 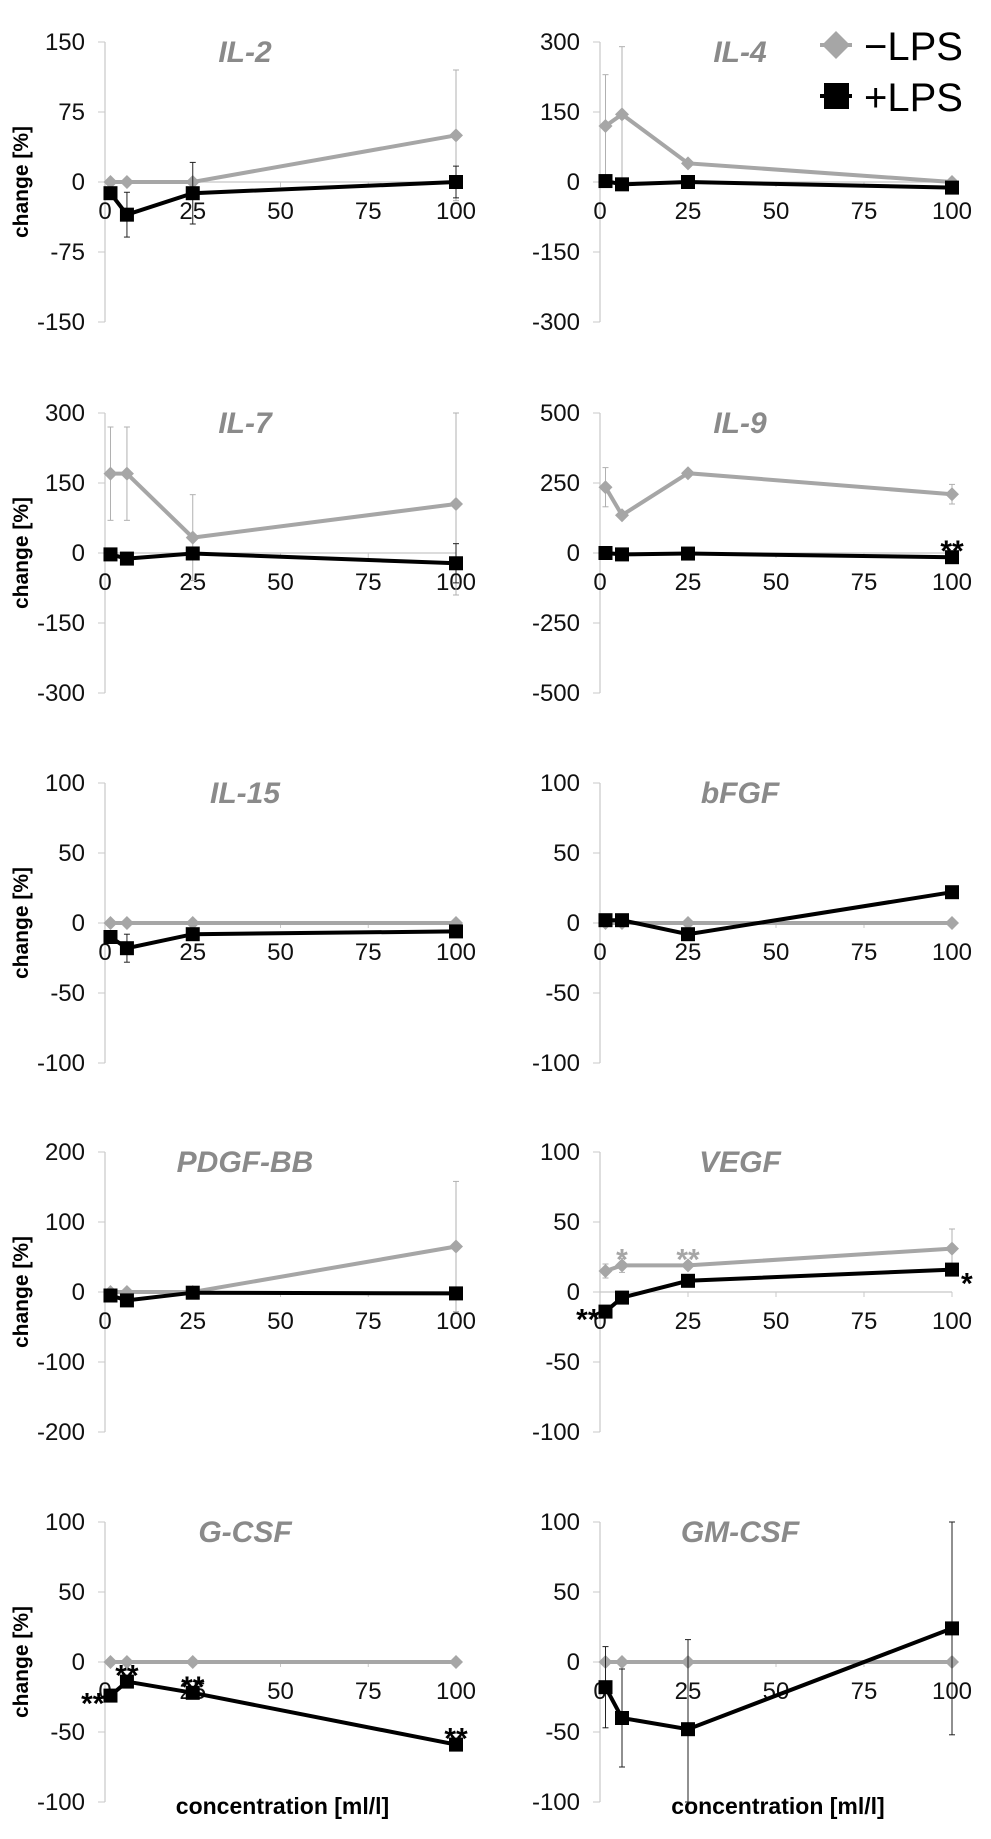 What do you see at coordinates (777, 1806) in the screenshot?
I see `x-axis-label: concentration [ml/l]` at bounding box center [777, 1806].